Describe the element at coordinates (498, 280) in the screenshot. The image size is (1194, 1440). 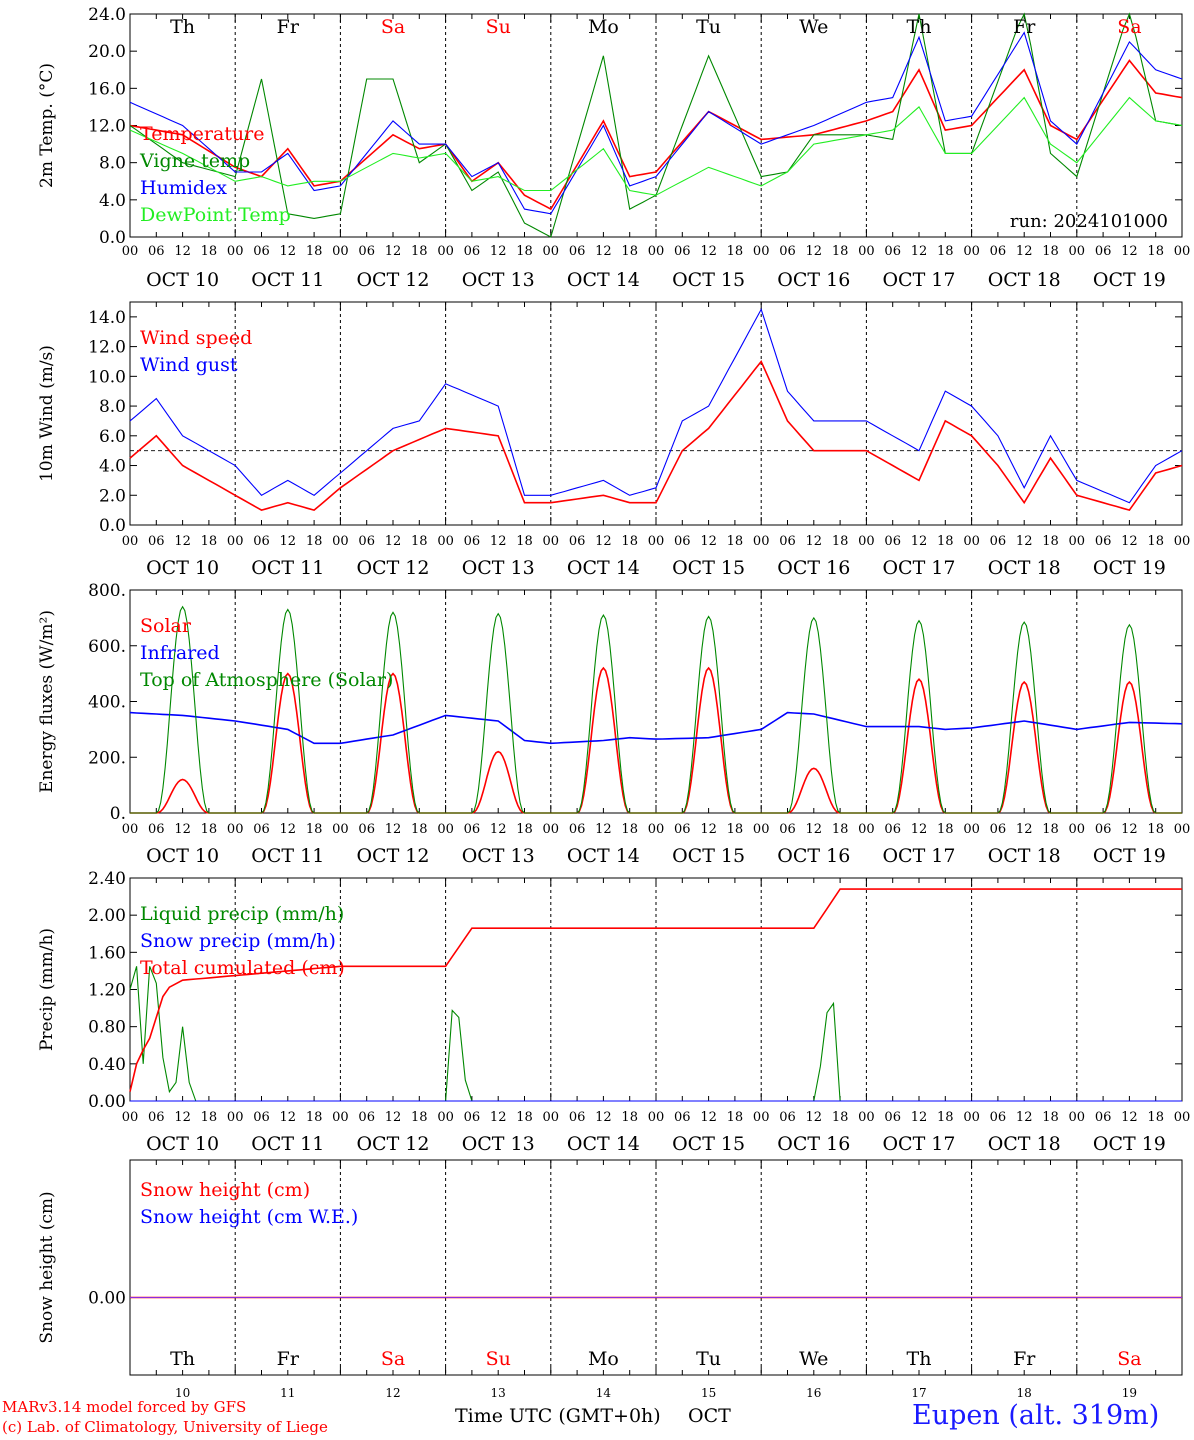
I see `date-label: OCT 13` at that location.